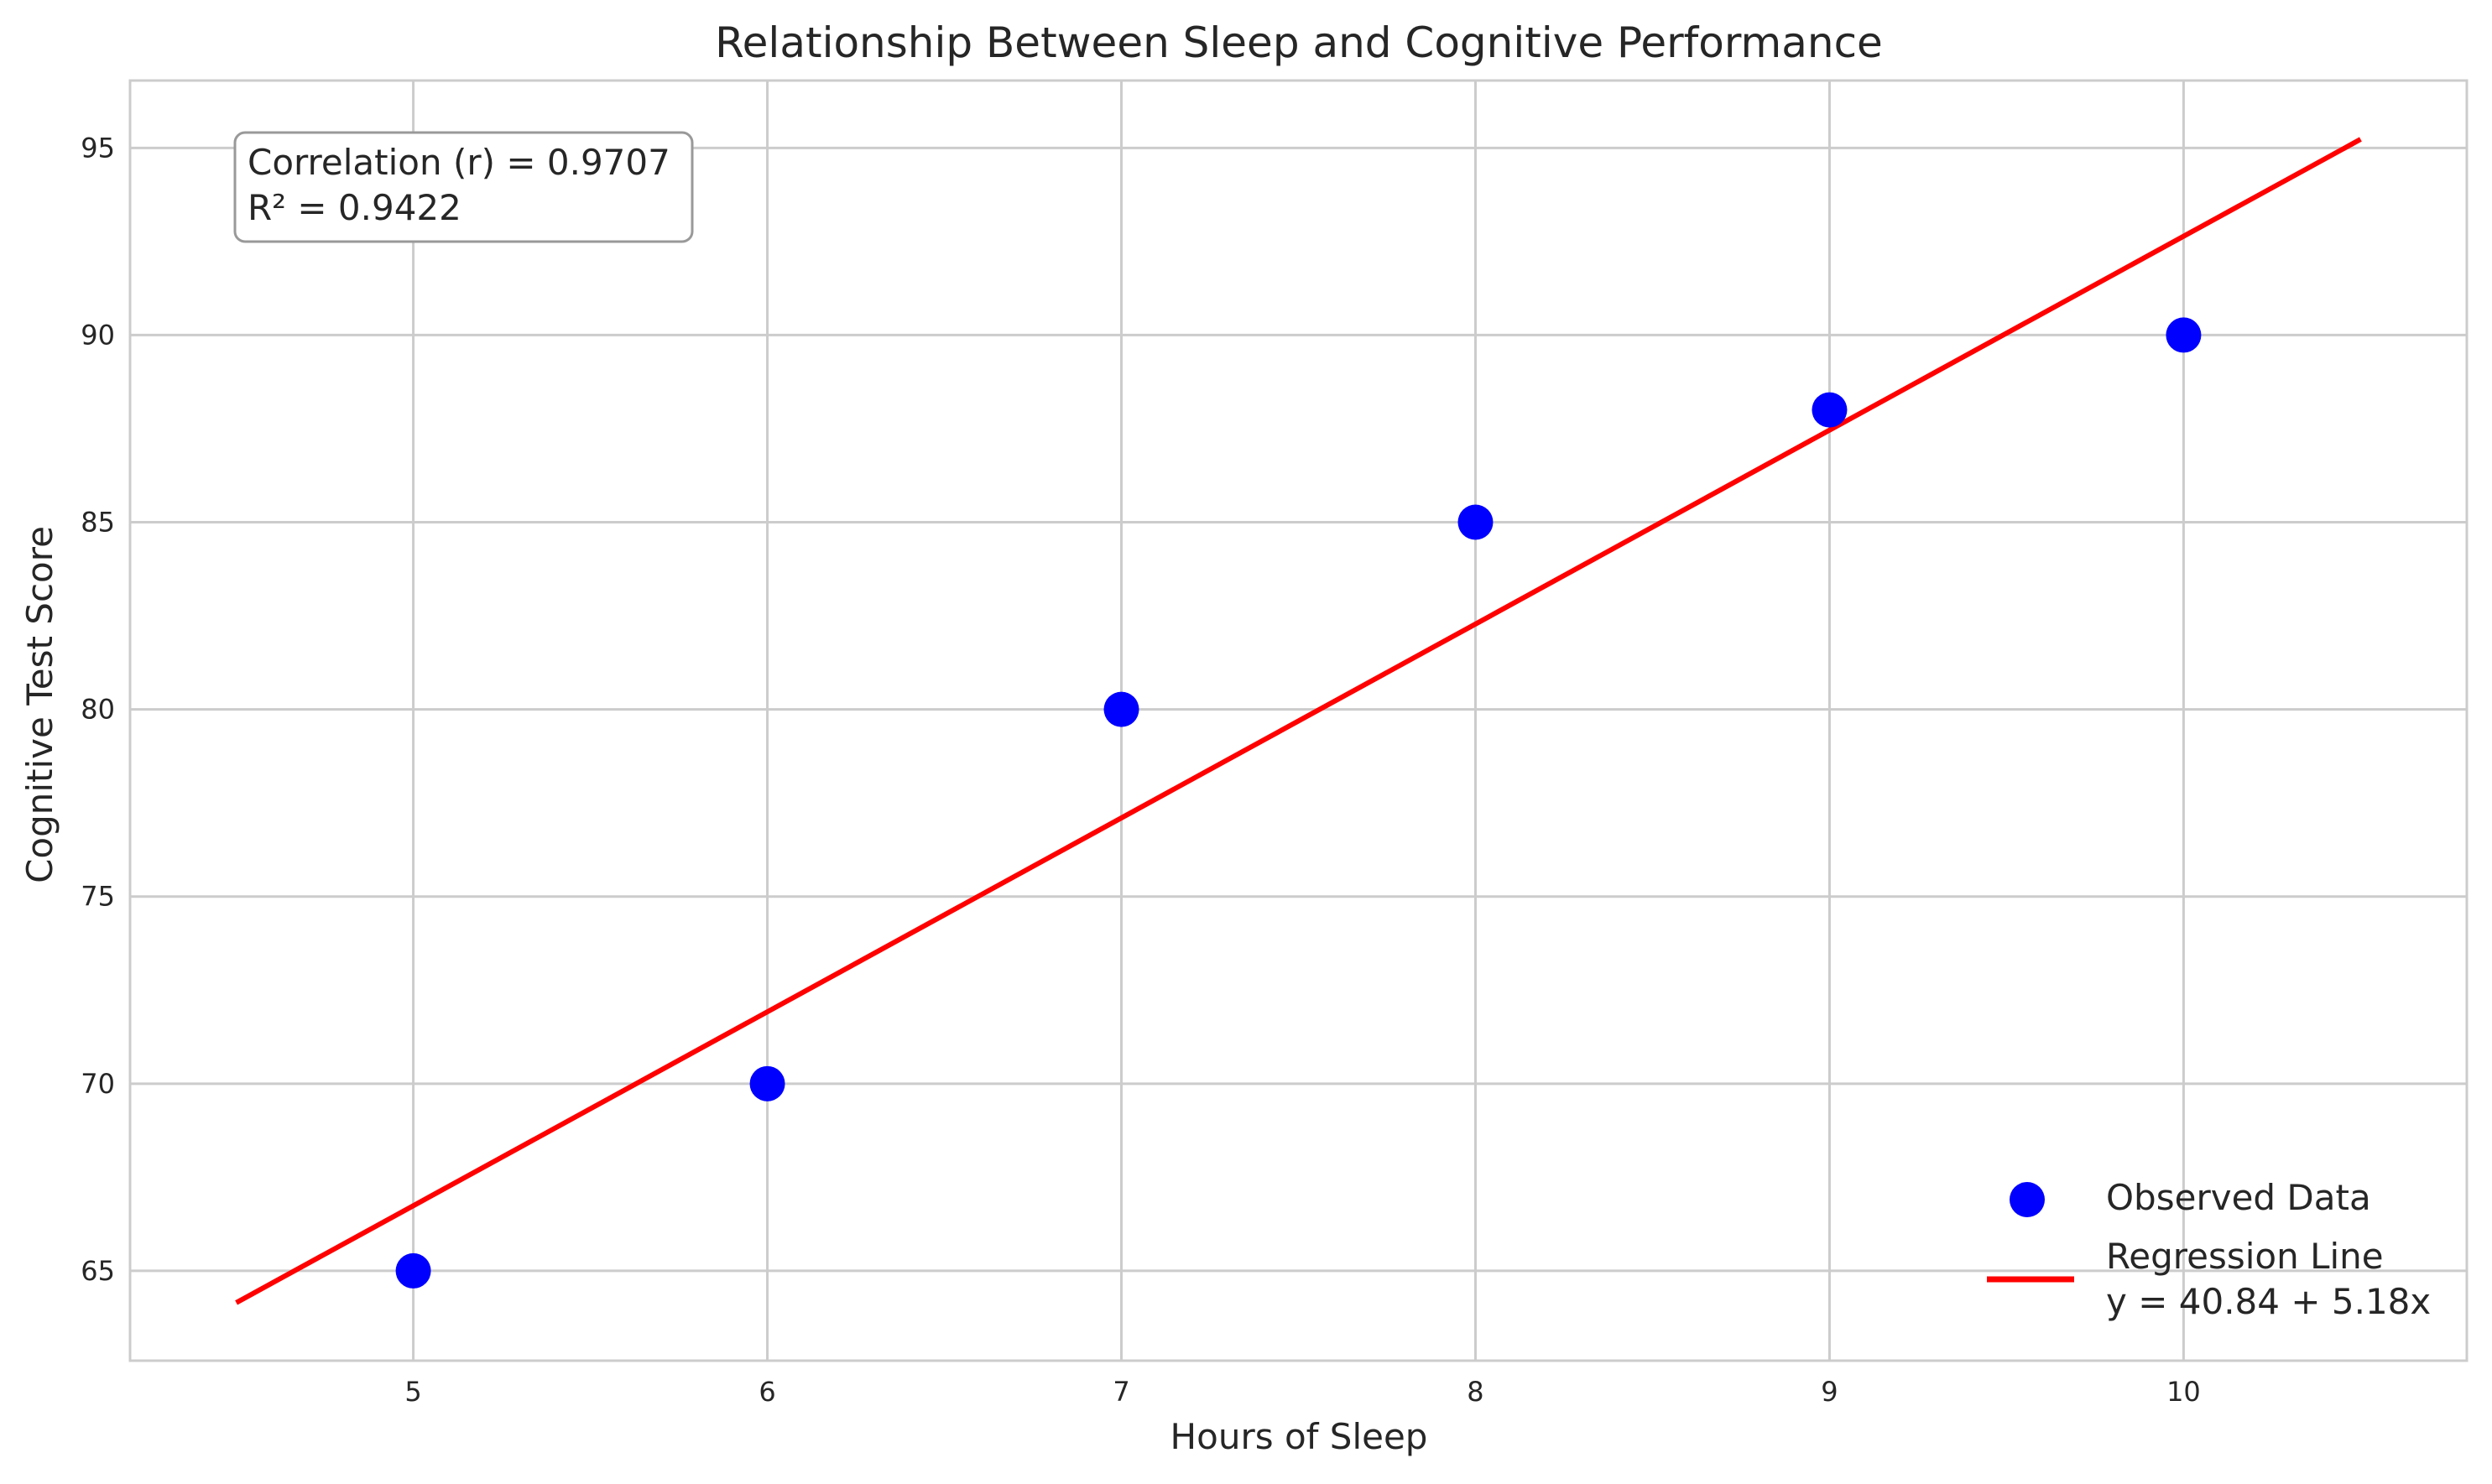 This screenshot has width=2492, height=1484. Describe the element at coordinates (39, 704) in the screenshot. I see `y-axis-label: Cognitive Test Score` at that location.